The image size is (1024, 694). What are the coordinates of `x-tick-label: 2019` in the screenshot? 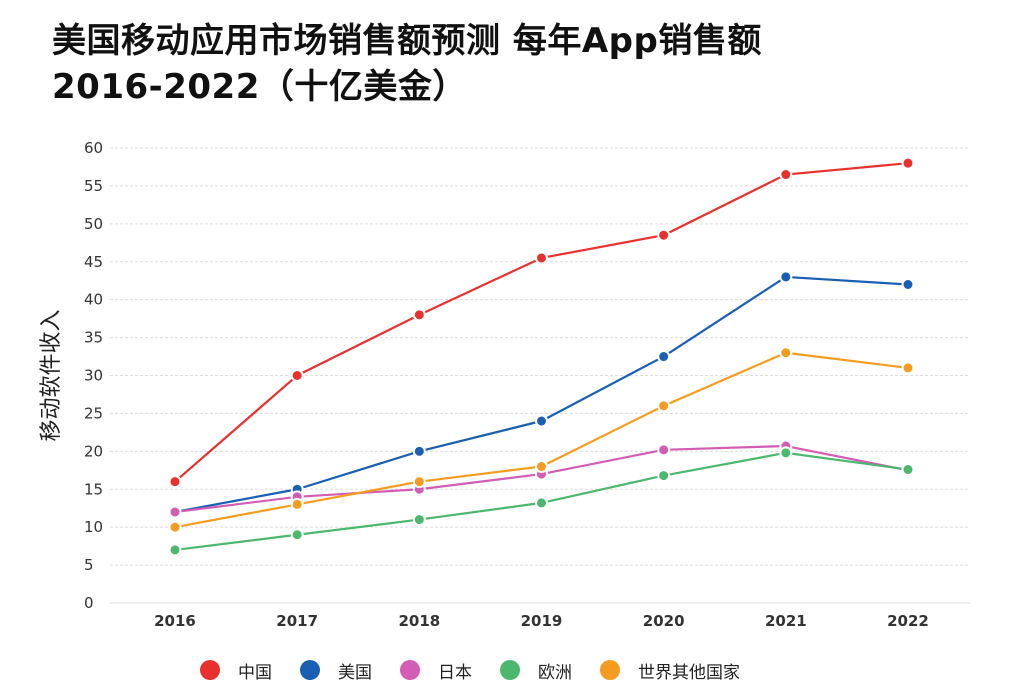 It's located at (542, 621).